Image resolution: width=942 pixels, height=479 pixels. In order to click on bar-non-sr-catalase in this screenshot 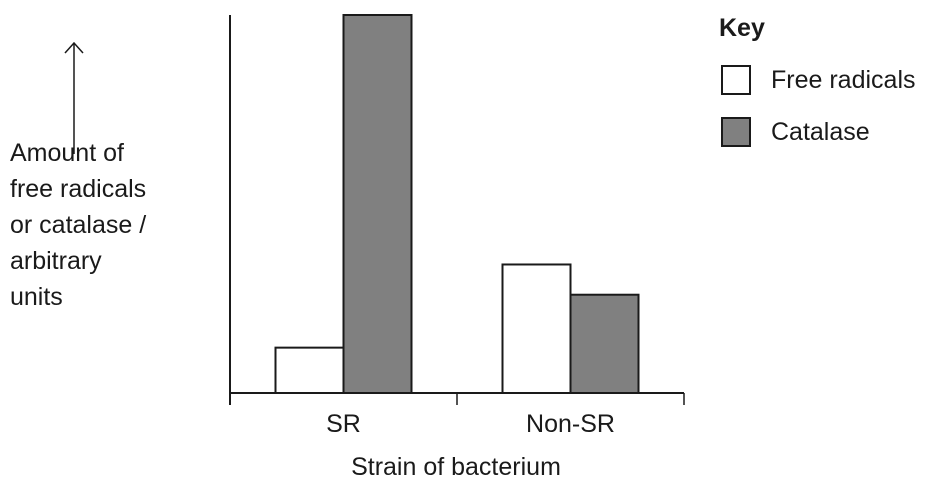, I will do `click(604, 343)`.